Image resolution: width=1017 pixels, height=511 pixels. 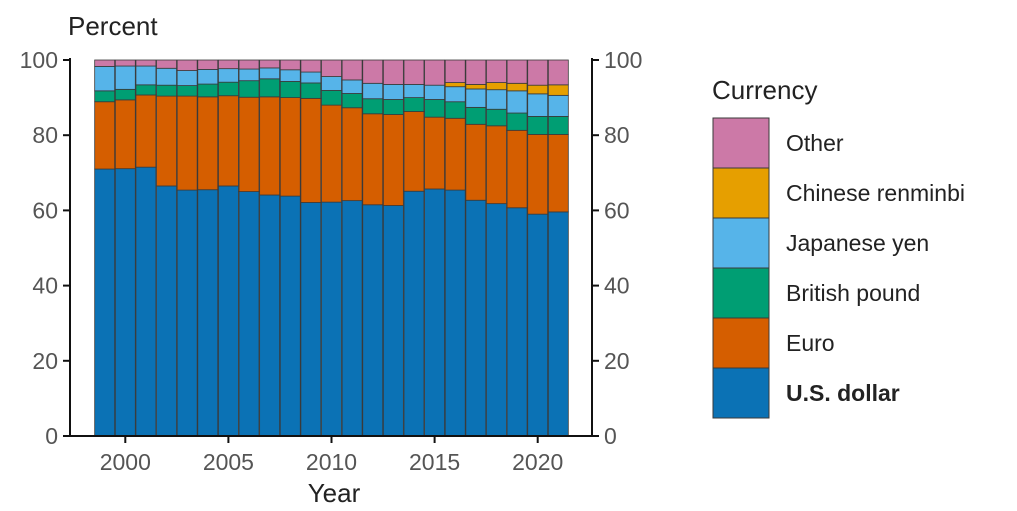 I want to click on legend-swatch-other, so click(x=741, y=143).